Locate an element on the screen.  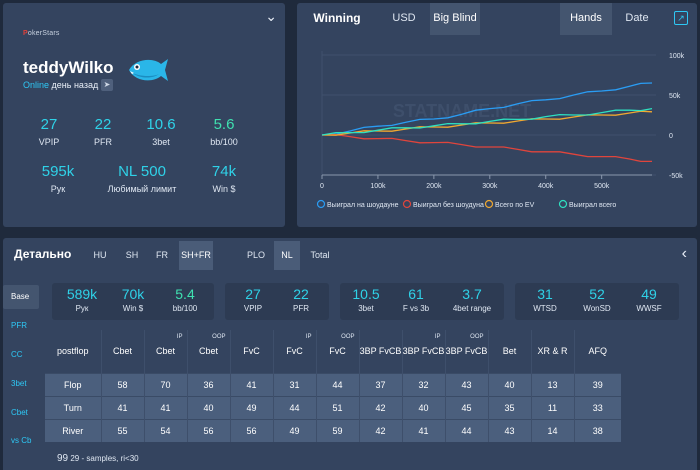
column-header: FvC is located at coordinates (251, 351).